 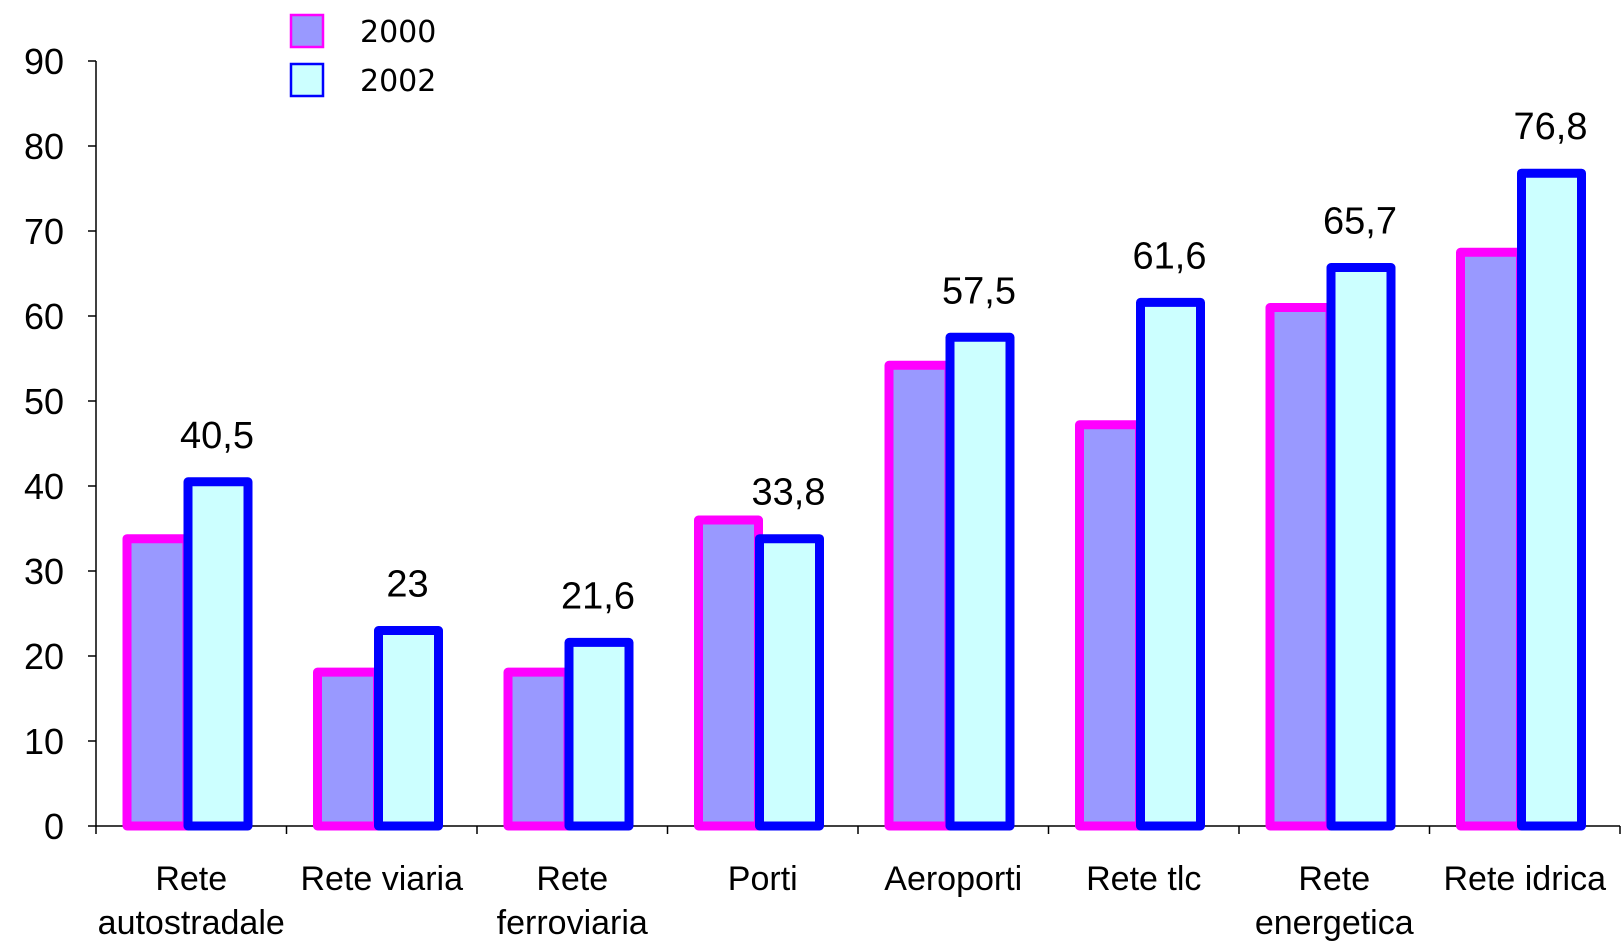 I want to click on data-label: 65,7, so click(x=1360, y=222).